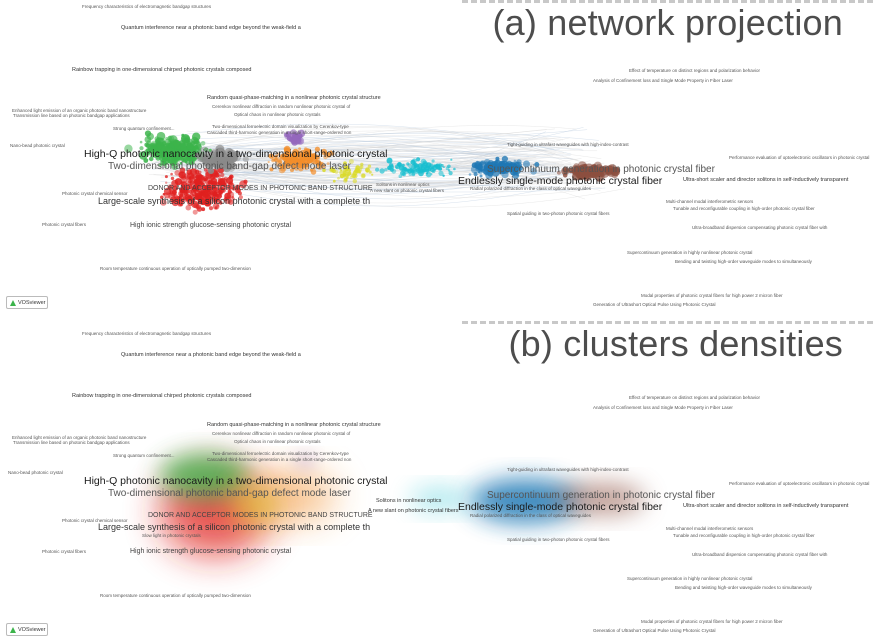 The image size is (873, 642). Describe the element at coordinates (13, 302) in the screenshot. I see `vosviewer-logo-icon` at that location.